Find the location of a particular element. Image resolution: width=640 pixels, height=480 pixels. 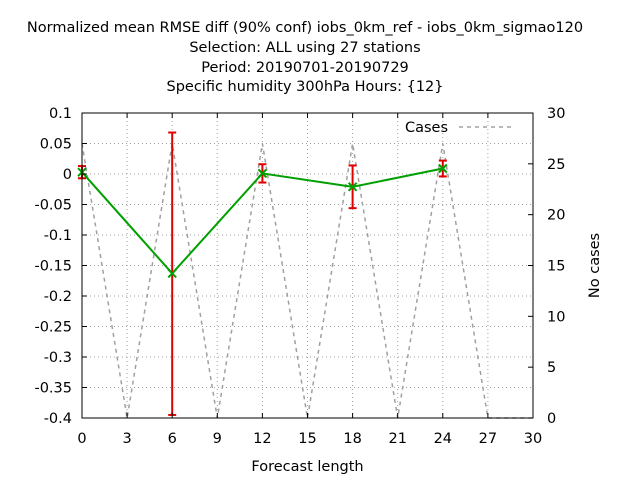

x-tick-label: 9 is located at coordinates (217, 439).